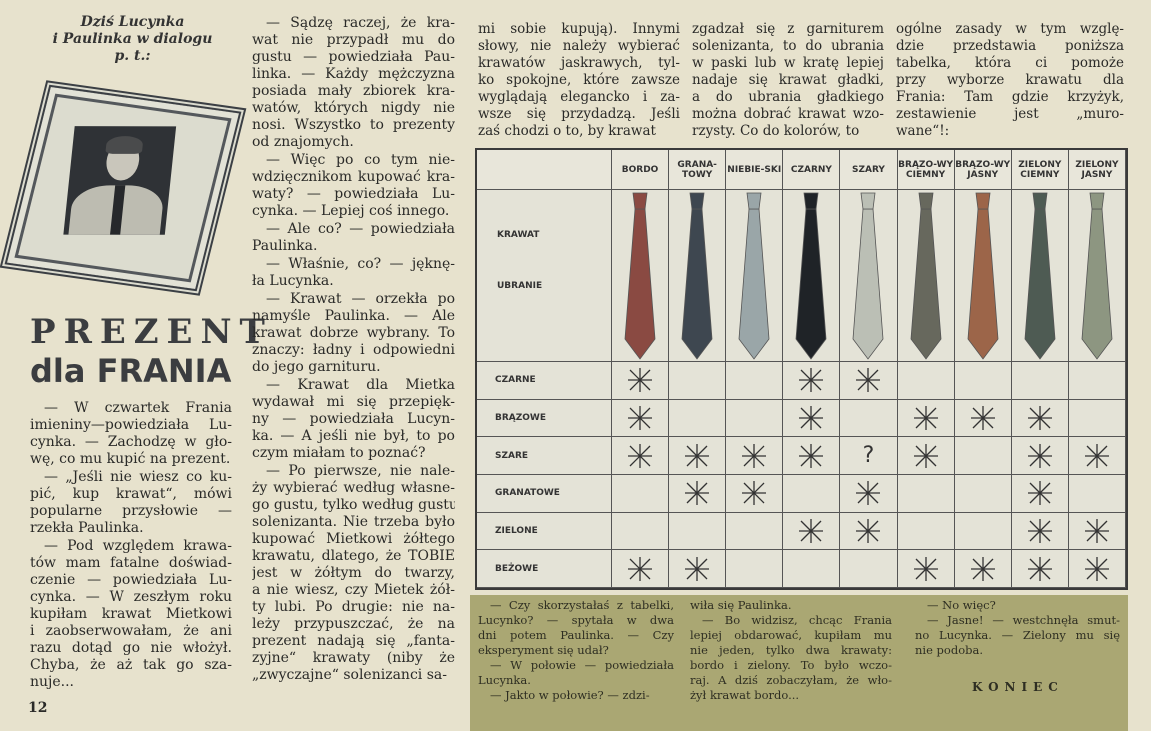 This screenshot has width=1151, height=731. Describe the element at coordinates (353, 624) in the screenshot. I see `text-line: leży przypuszczać, że na` at that location.